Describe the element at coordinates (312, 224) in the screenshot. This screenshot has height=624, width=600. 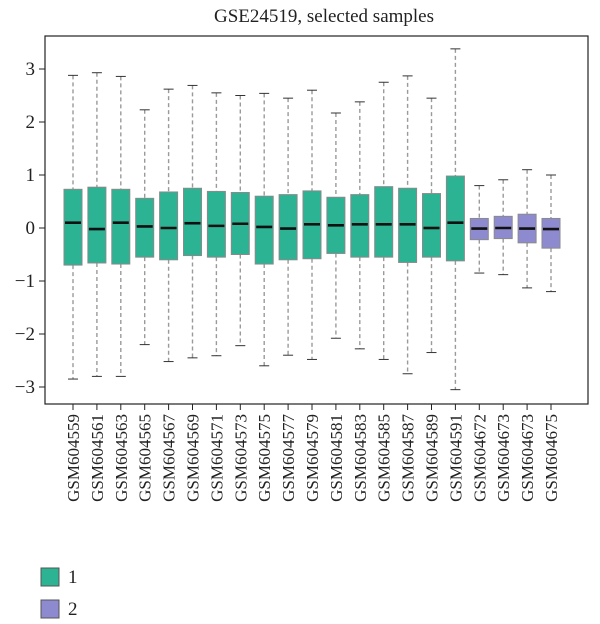
I see `box-gsm604579` at that location.